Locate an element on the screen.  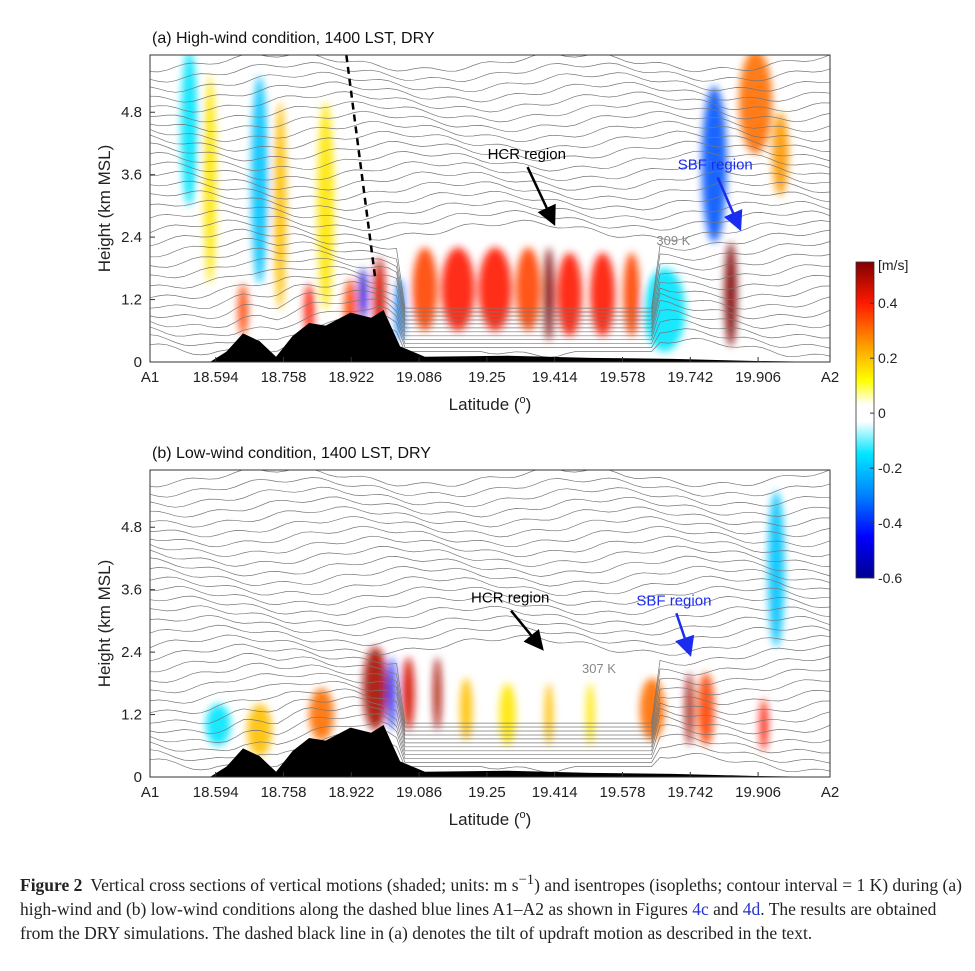
x-axis-label-end: ) is located at coordinates (529, 819).